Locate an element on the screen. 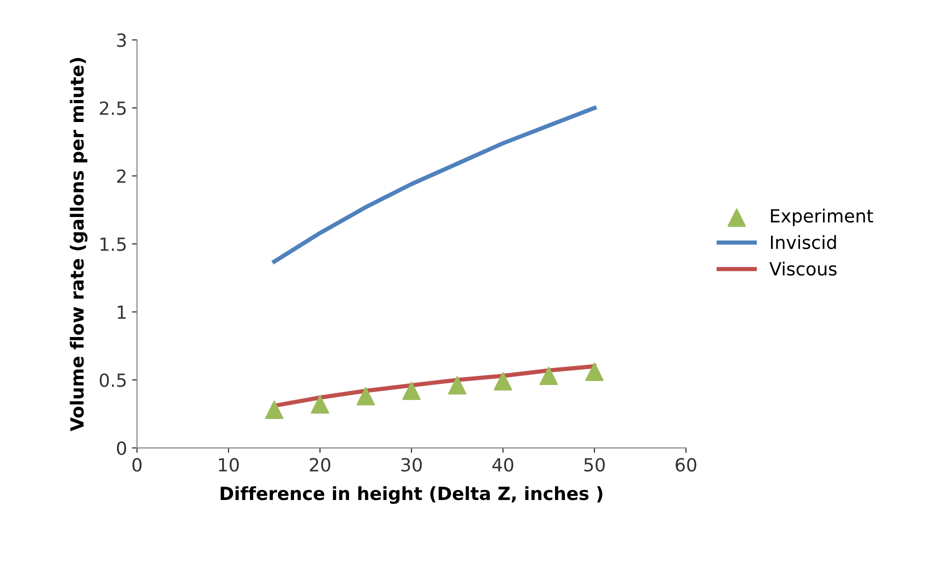 The width and height of the screenshot is (932, 562). x-tick-label: 40 is located at coordinates (503, 465).